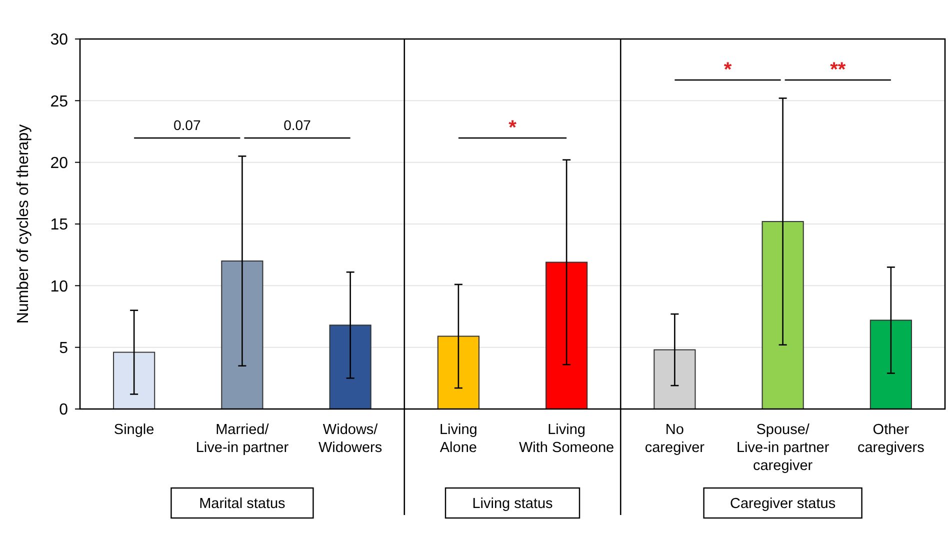 This screenshot has height=539, width=951. I want to click on y-tick-label: 15, so click(59, 225).